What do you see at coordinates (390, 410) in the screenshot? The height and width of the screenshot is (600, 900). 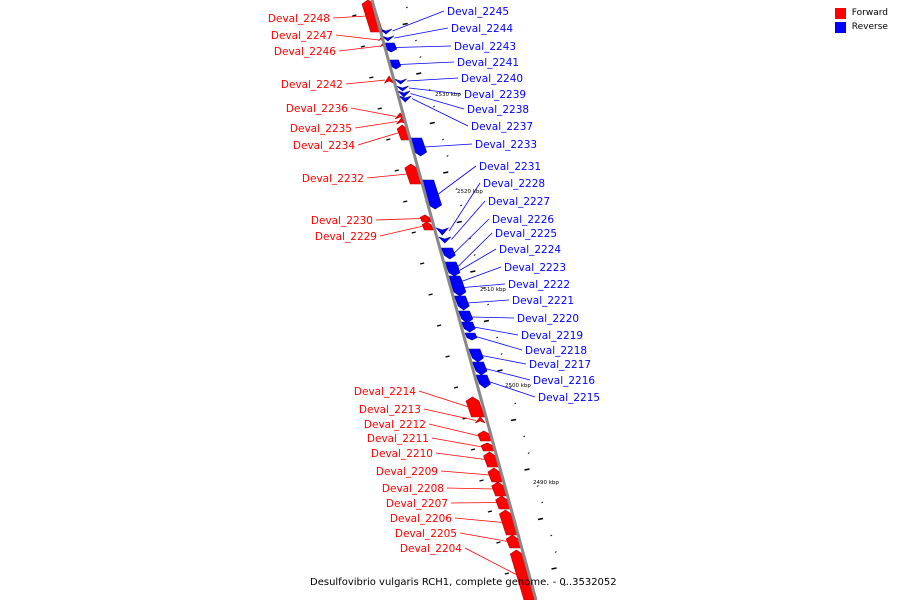 I see `gene-label: Deval_2213` at bounding box center [390, 410].